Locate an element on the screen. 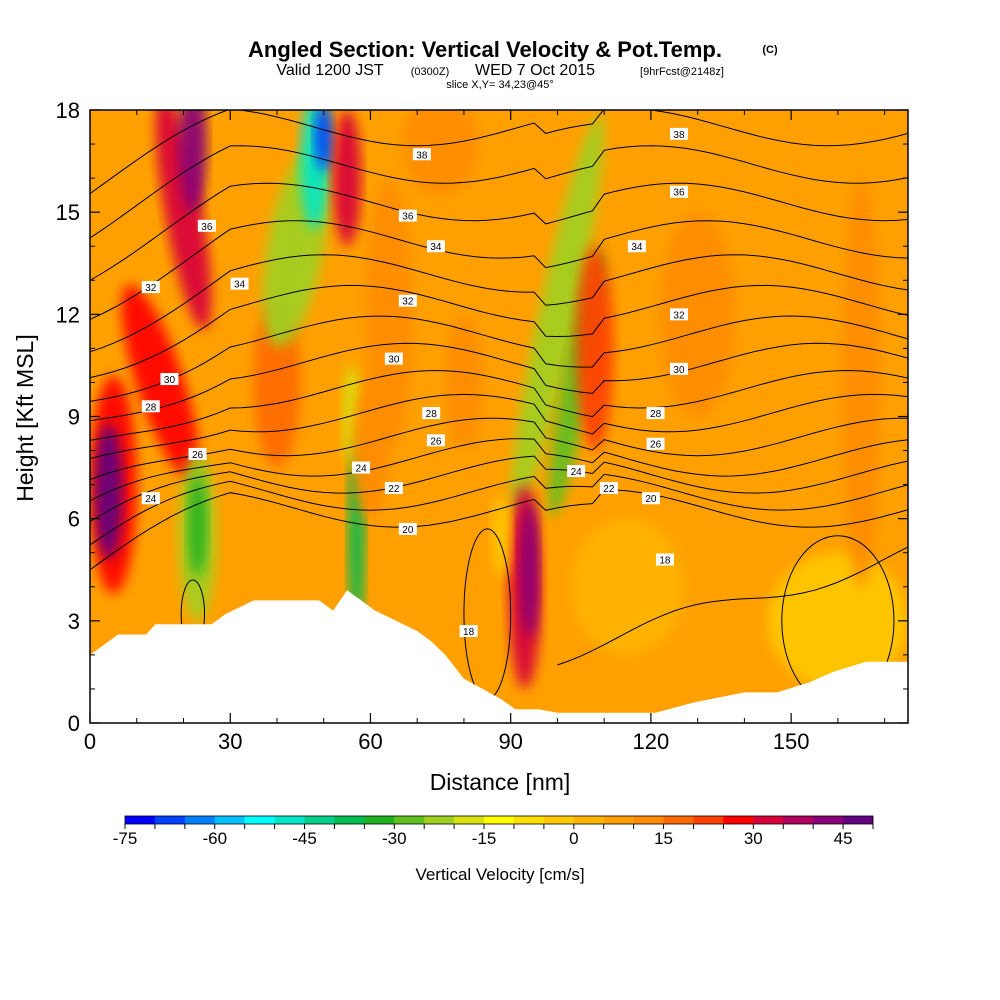 The image size is (1000, 1000). x-tick-label: 60 is located at coordinates (370, 741).